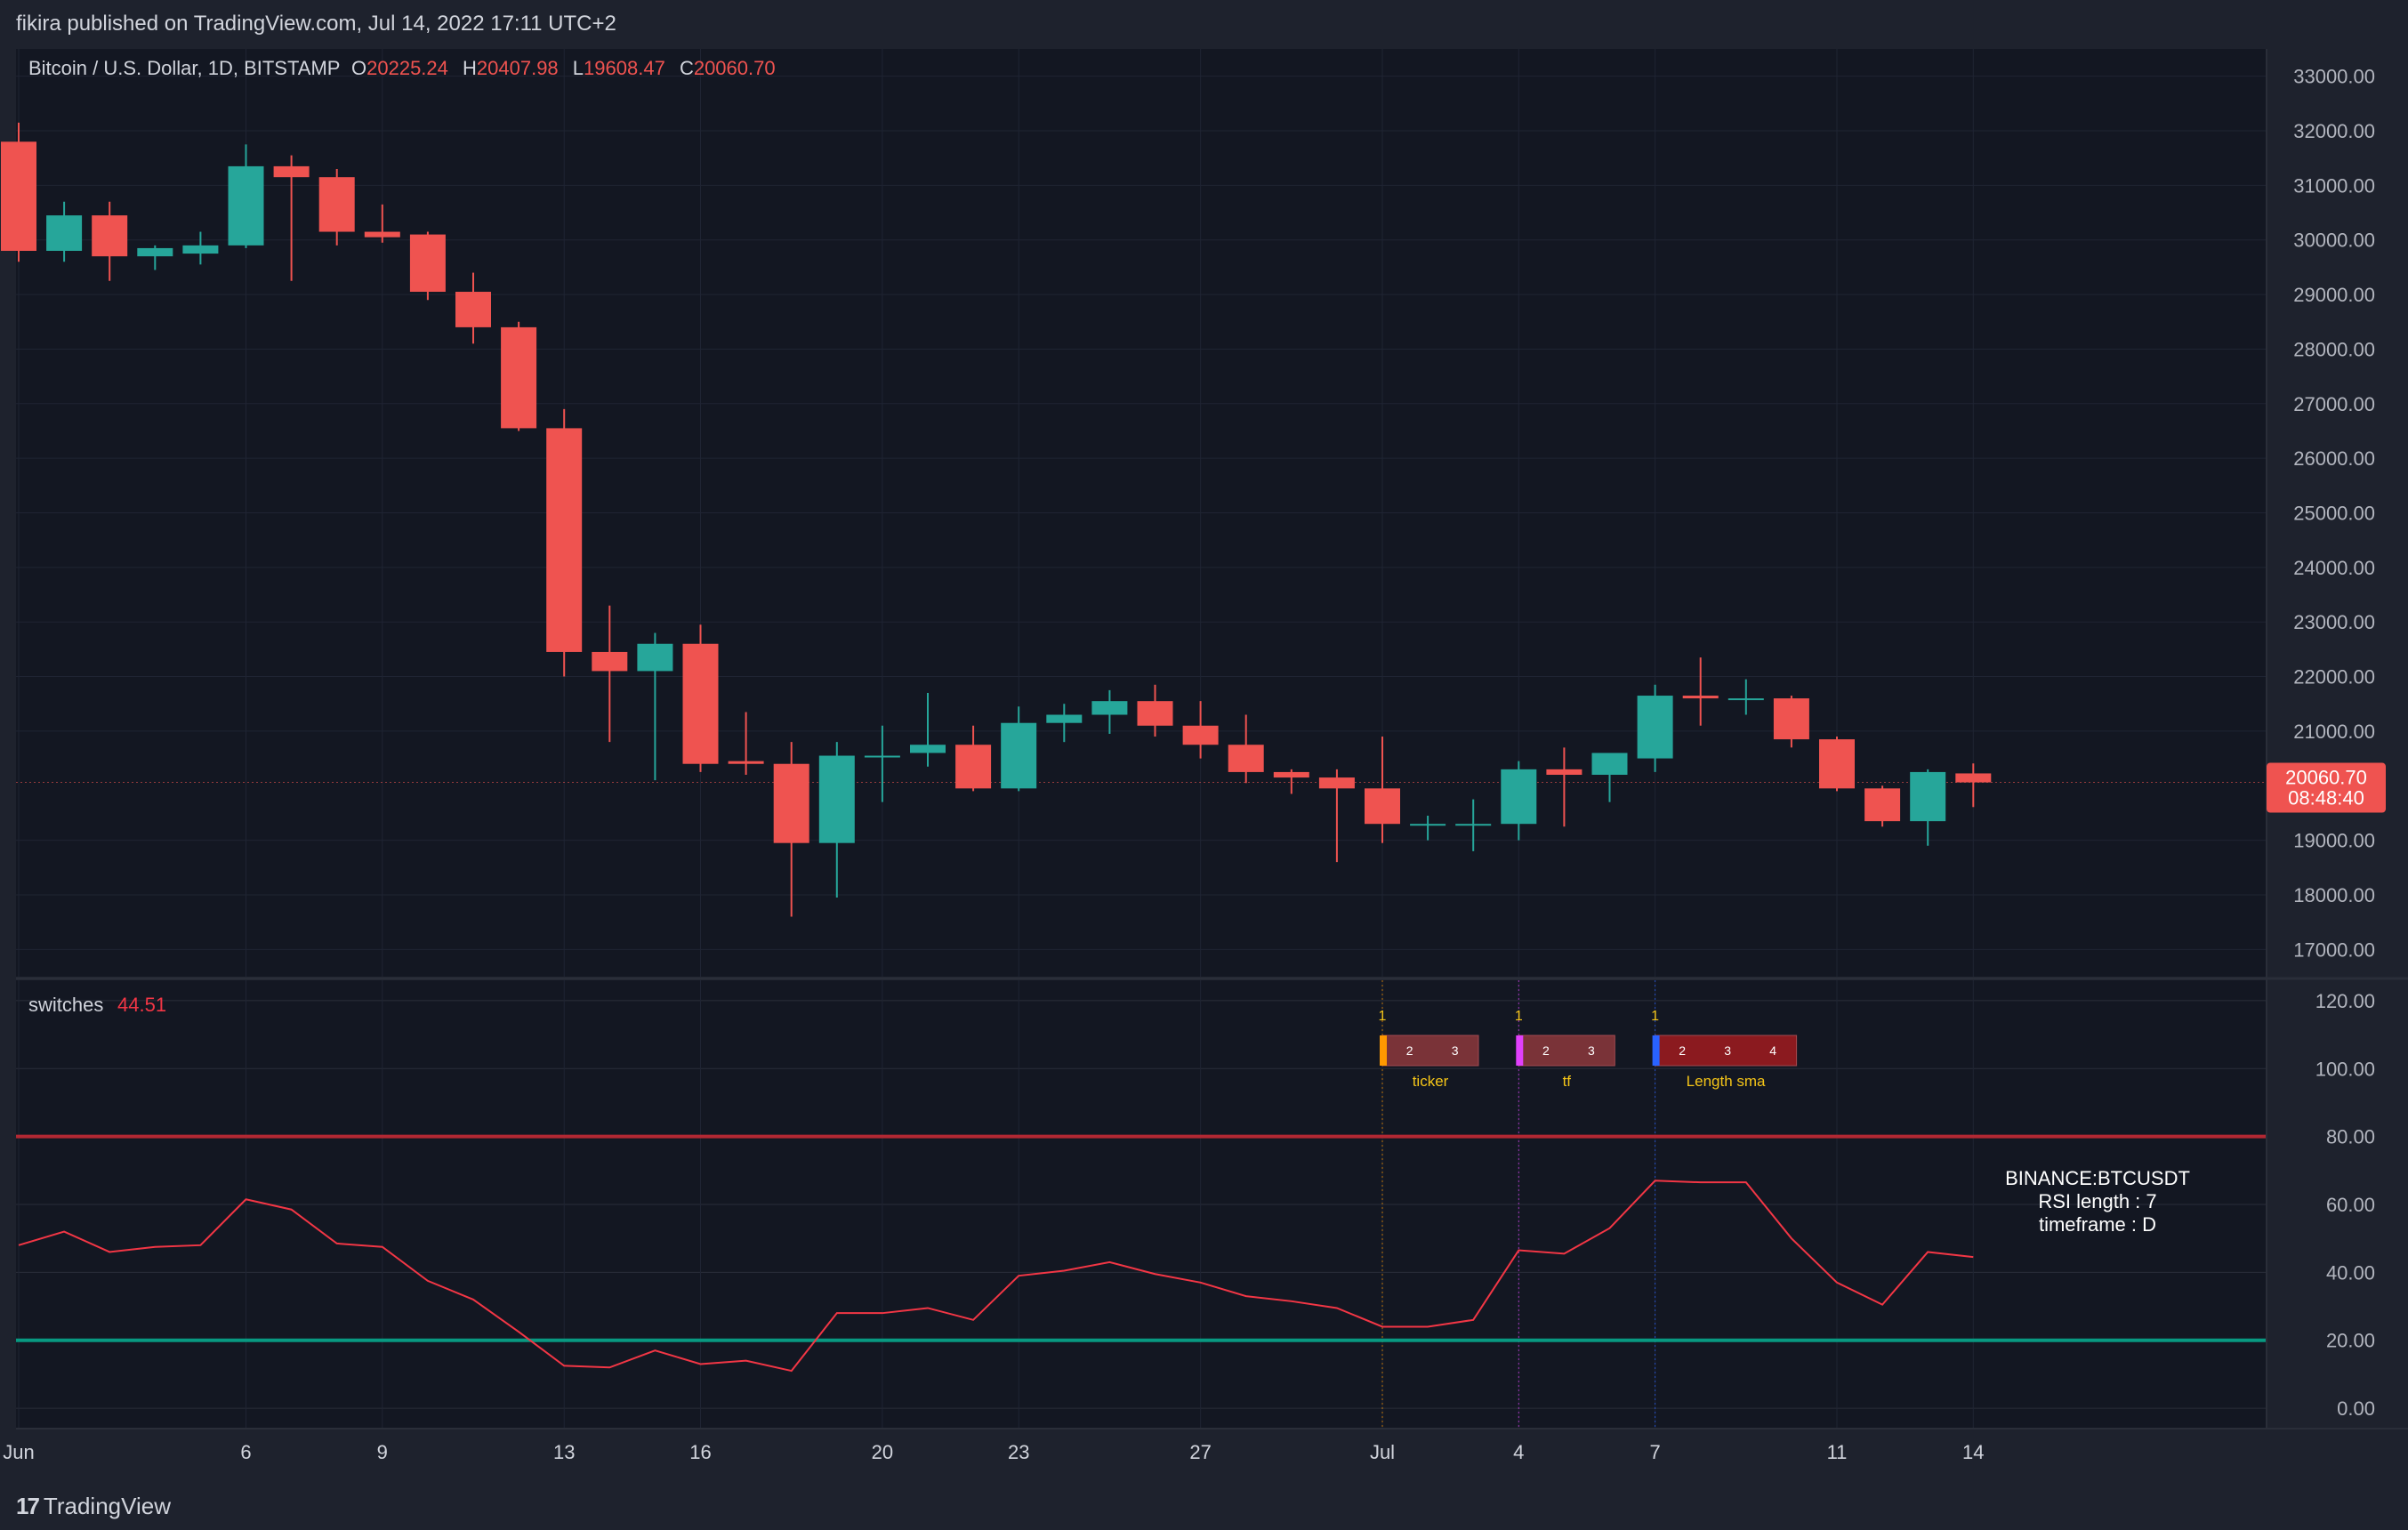 This screenshot has width=2408, height=1530. I want to click on price-tick-label: 24000.00, so click(2334, 568).